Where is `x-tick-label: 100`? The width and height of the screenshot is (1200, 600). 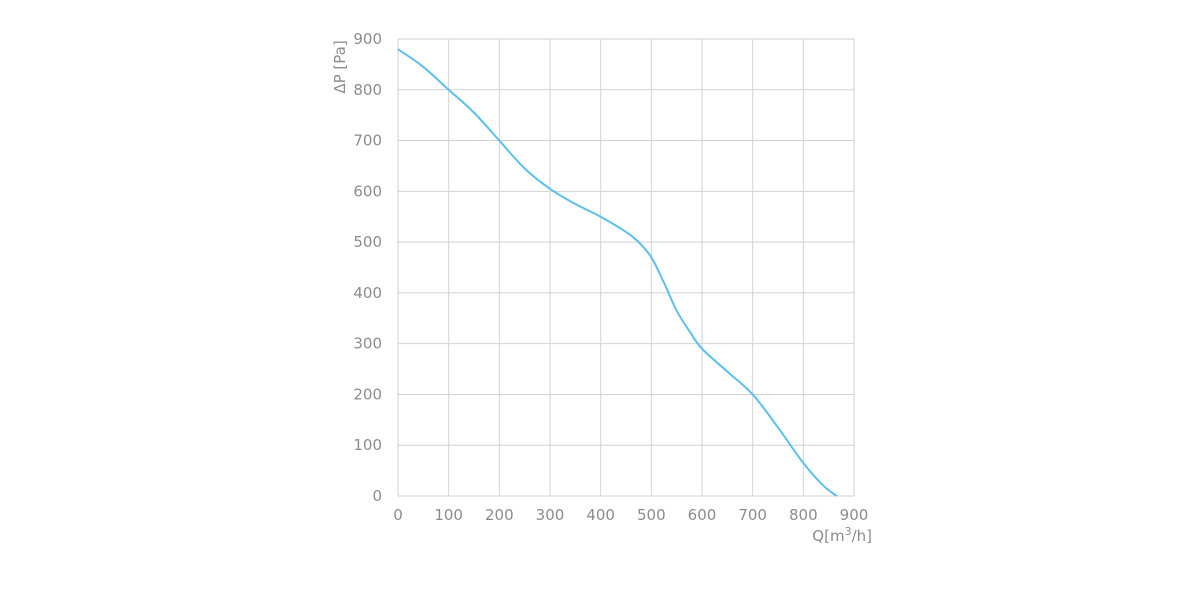 x-tick-label: 100 is located at coordinates (448, 515).